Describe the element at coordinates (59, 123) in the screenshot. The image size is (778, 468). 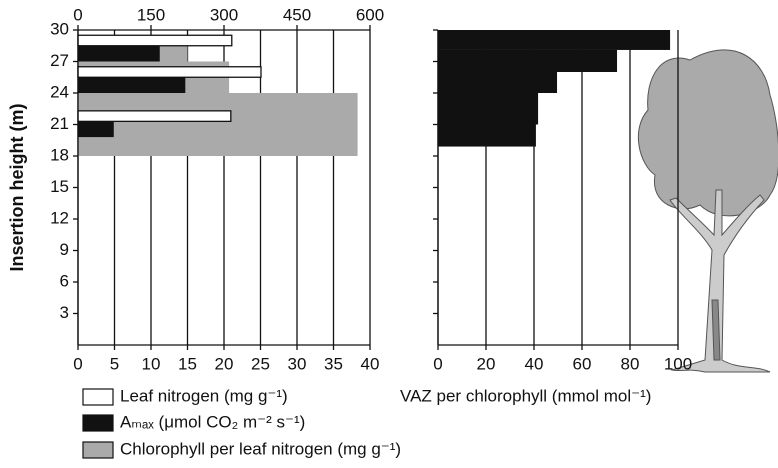
I see `y-tick-label: 21` at that location.